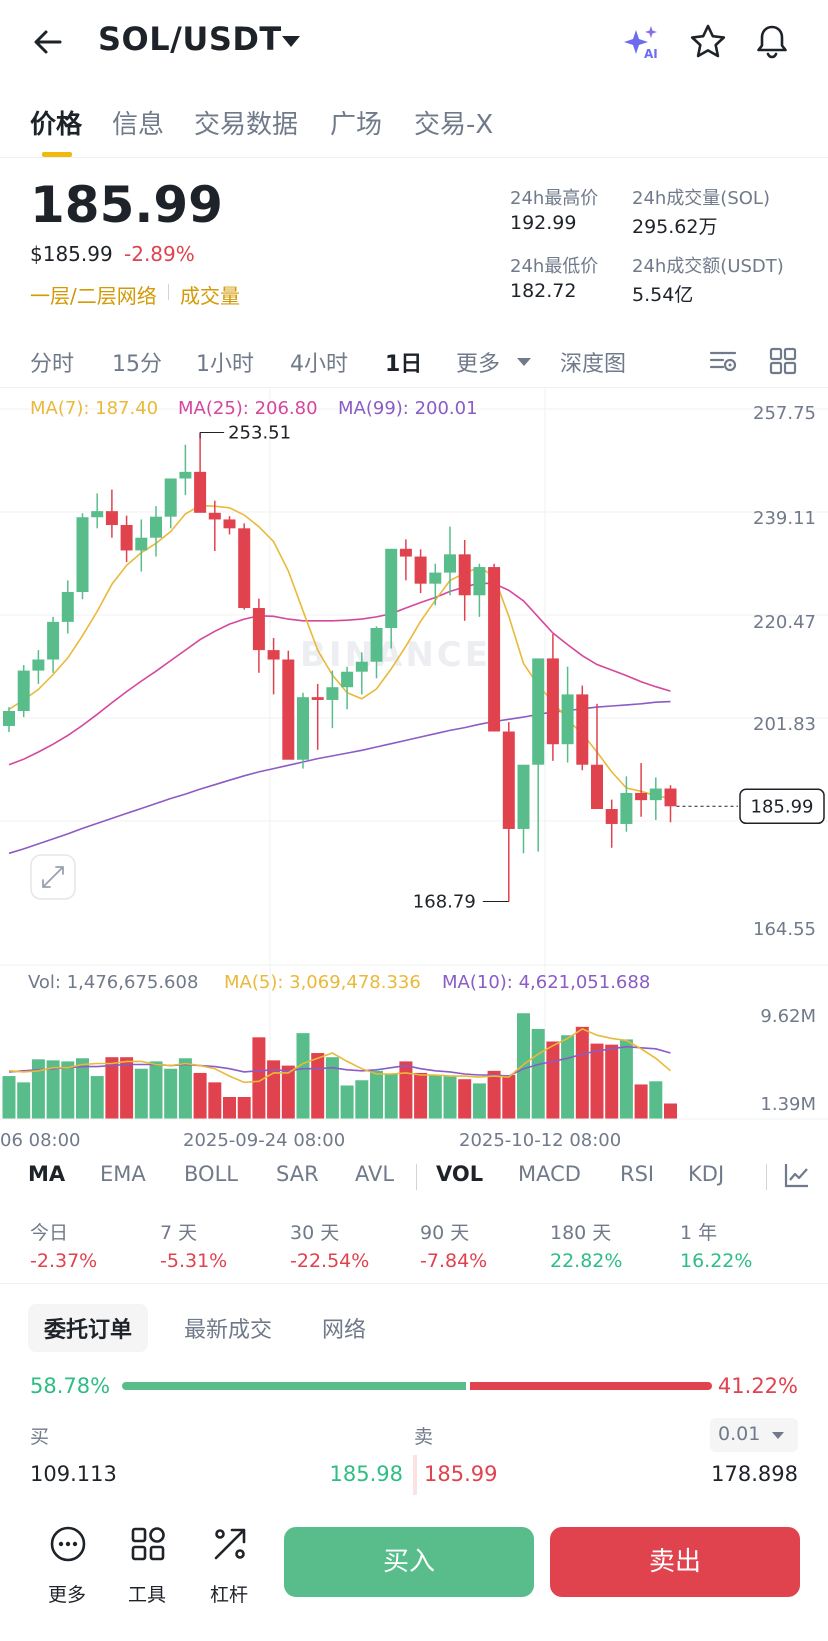 This screenshot has width=828, height=1641. I want to click on tab-info: 信息, so click(138, 125).